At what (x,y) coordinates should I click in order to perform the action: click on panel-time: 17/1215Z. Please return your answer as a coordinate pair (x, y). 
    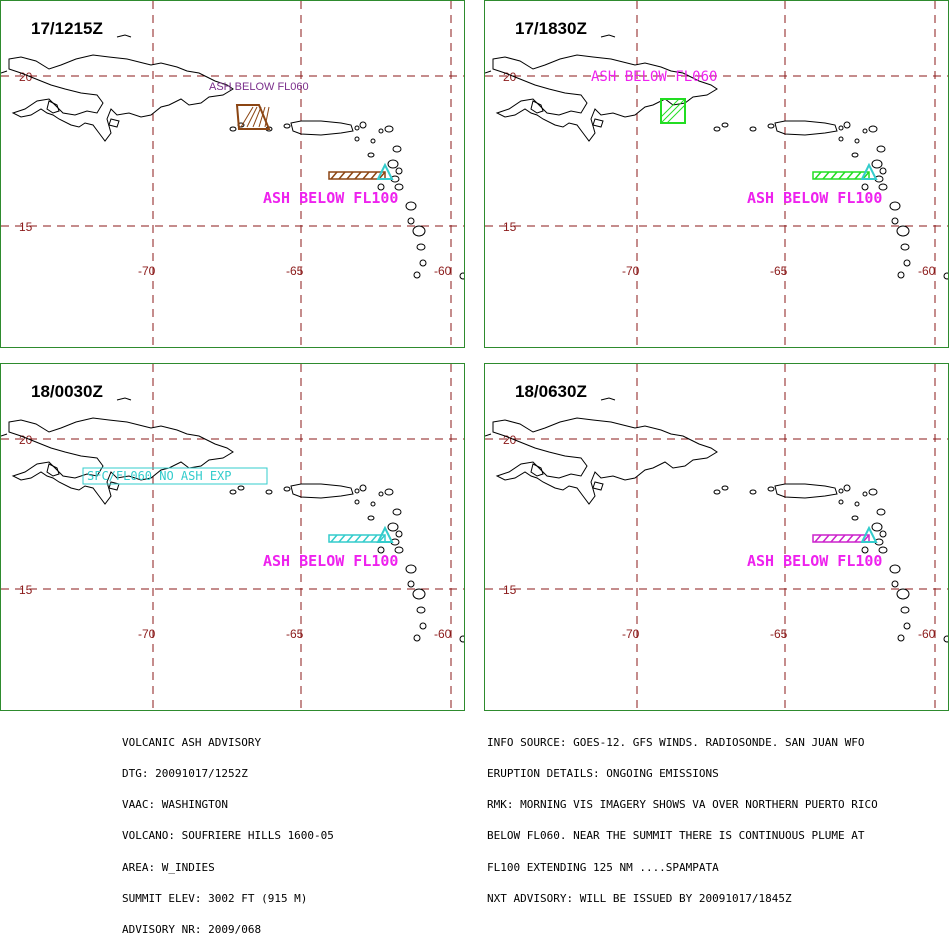
    Looking at the image, I should click on (67, 28).